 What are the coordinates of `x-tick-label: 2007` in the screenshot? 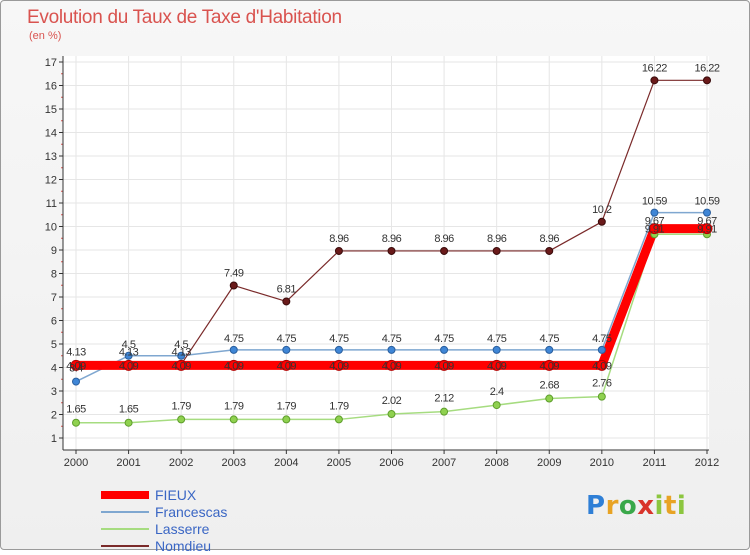 It's located at (444, 463).